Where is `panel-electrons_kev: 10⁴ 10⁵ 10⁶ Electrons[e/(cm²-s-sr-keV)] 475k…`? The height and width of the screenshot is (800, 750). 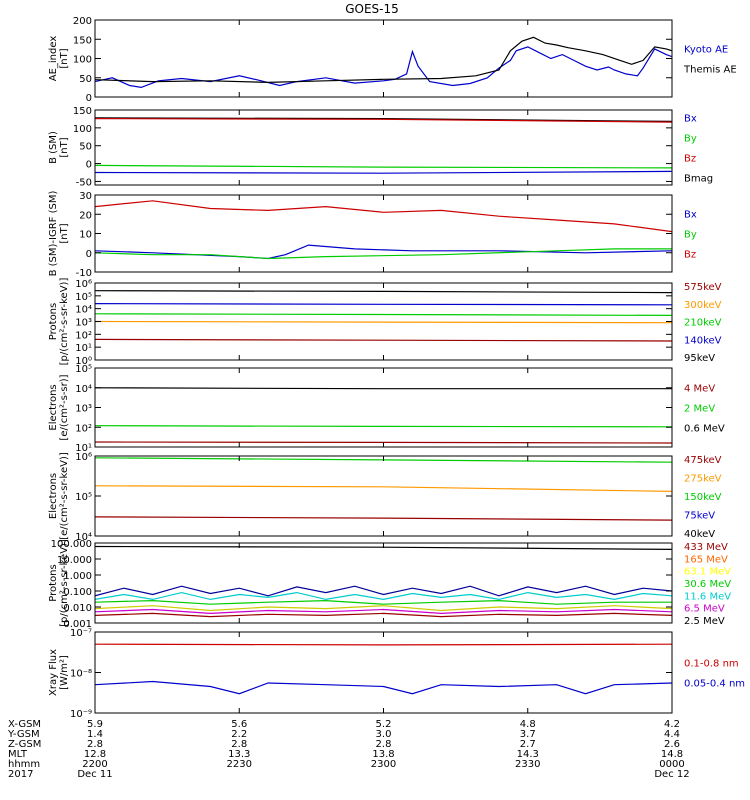
panel-electrons_kev: 10⁴ 10⁵ 10⁶ Electrons[e/(cm²-s-sr-keV)] 475k… is located at coordinates (385, 497).